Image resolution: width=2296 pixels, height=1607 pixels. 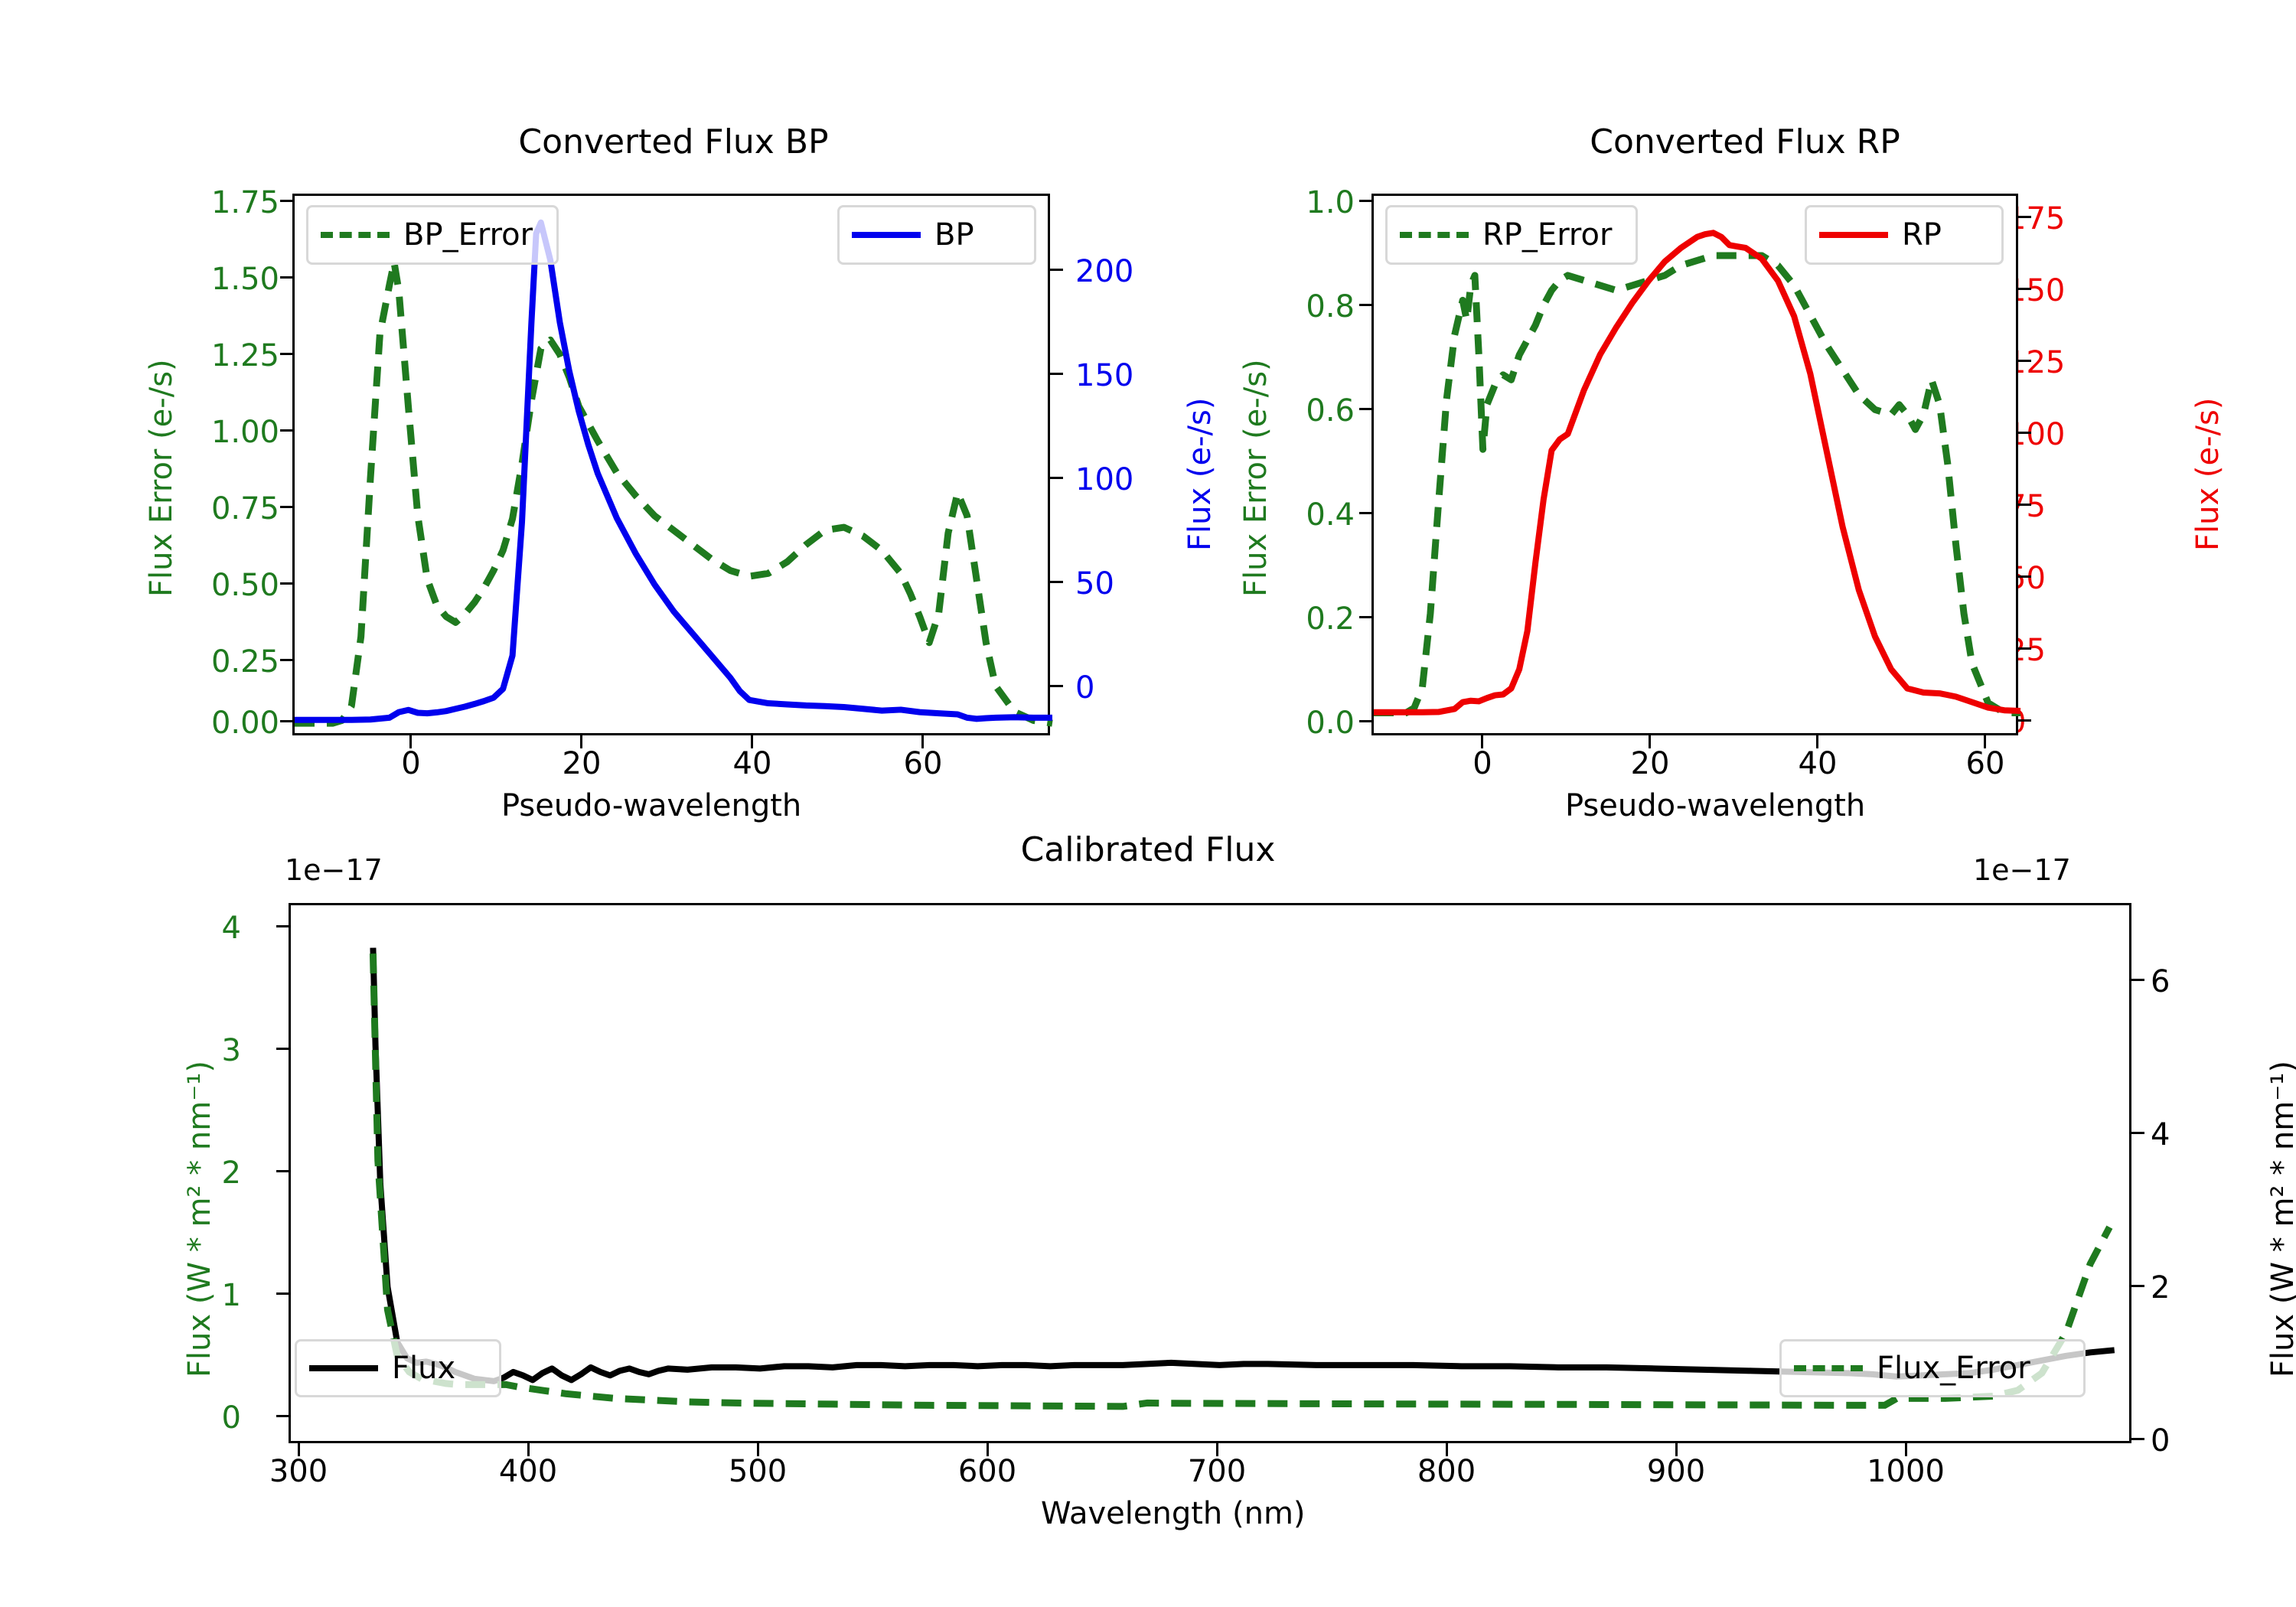 What do you see at coordinates (2208, 474) in the screenshot?
I see `rp-yaxis-right-label: Flux (e-/s)` at bounding box center [2208, 474].